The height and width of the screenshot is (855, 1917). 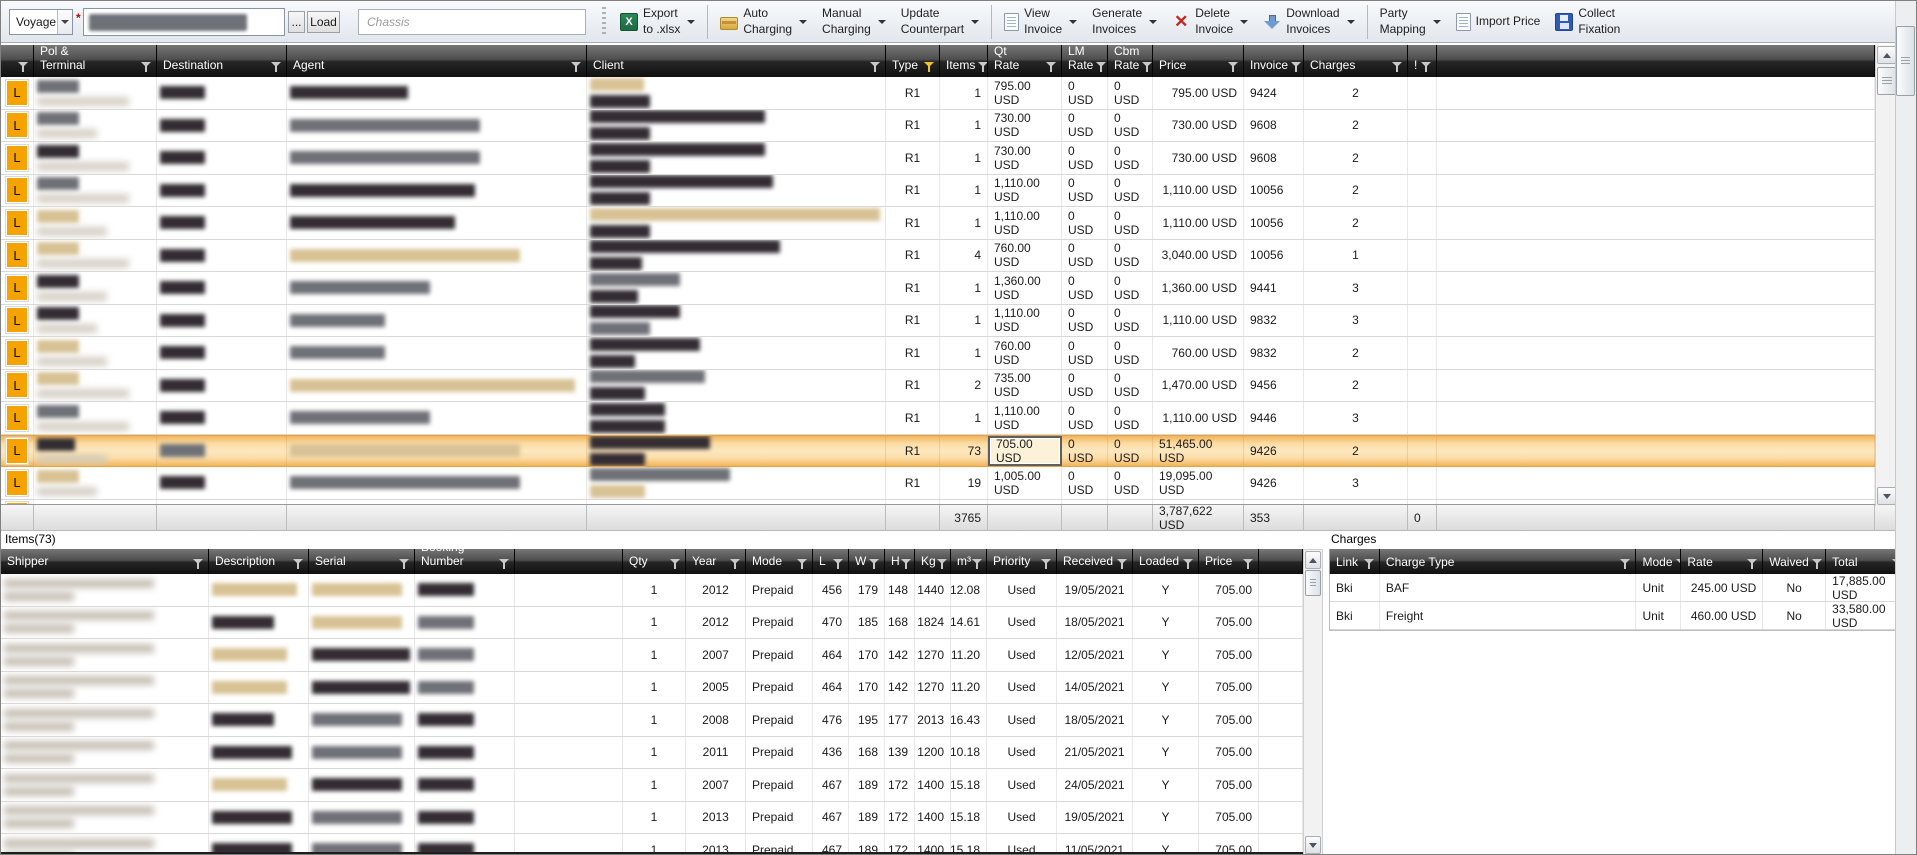 What do you see at coordinates (1587, 22) in the screenshot?
I see `collect-fixation-button: Collect Fixation` at bounding box center [1587, 22].